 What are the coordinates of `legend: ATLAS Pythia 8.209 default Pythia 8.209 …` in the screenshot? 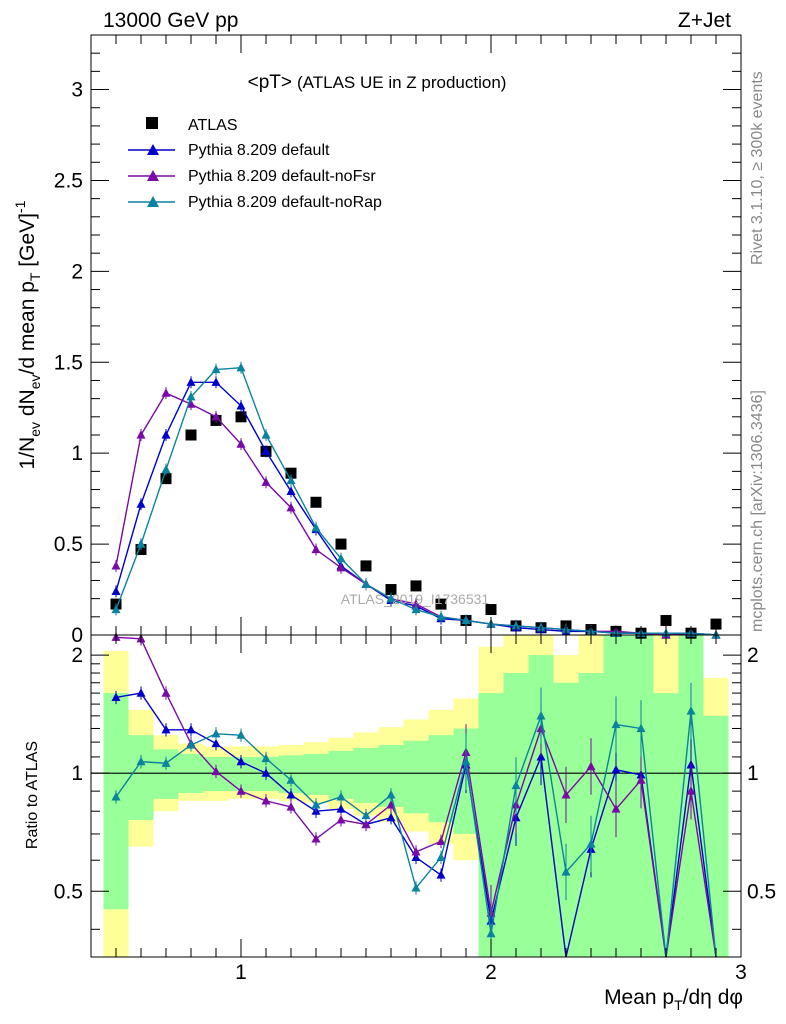 It's located at (255, 164).